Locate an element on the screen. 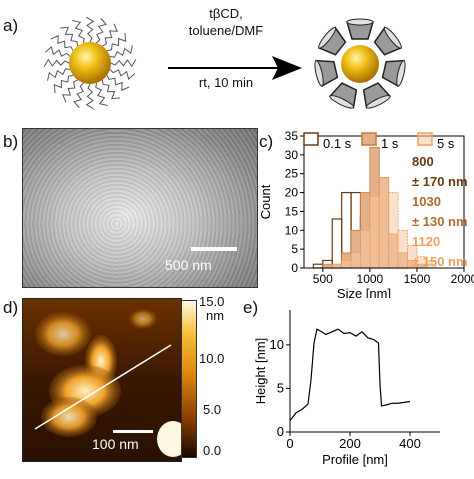 The width and height of the screenshot is (474, 479). gold-nanoparticle-left is located at coordinates (90, 63).